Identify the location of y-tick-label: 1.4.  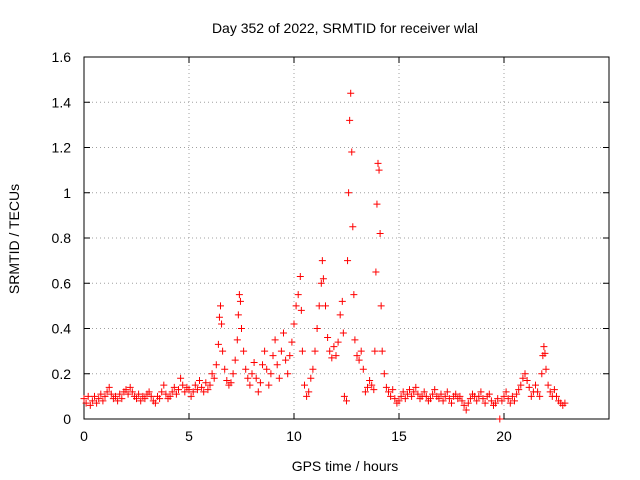
(62, 102).